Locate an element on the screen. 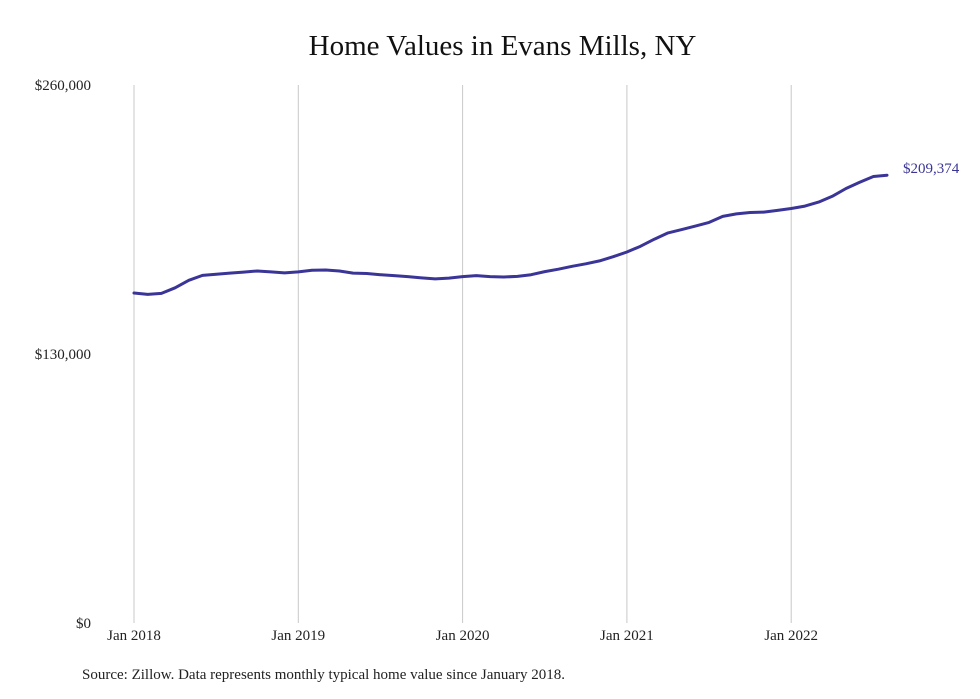  x-tick-label: Jan 2018 is located at coordinates (134, 636).